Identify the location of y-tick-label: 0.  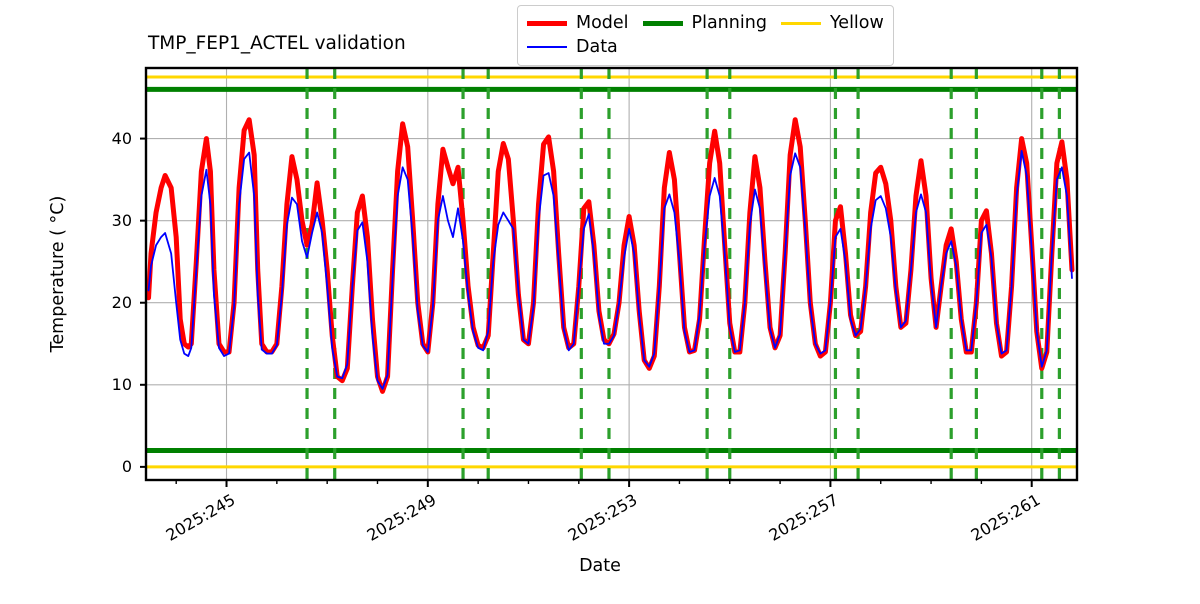
(126, 466).